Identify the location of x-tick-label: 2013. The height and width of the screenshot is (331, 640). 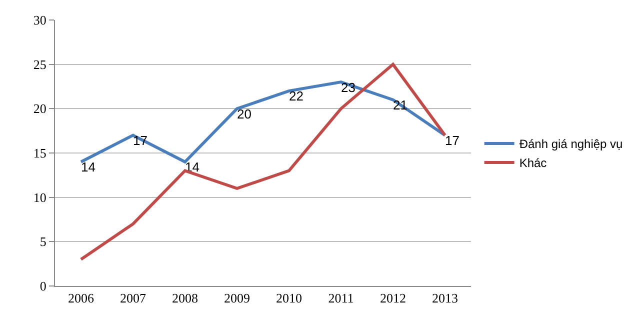
(445, 298).